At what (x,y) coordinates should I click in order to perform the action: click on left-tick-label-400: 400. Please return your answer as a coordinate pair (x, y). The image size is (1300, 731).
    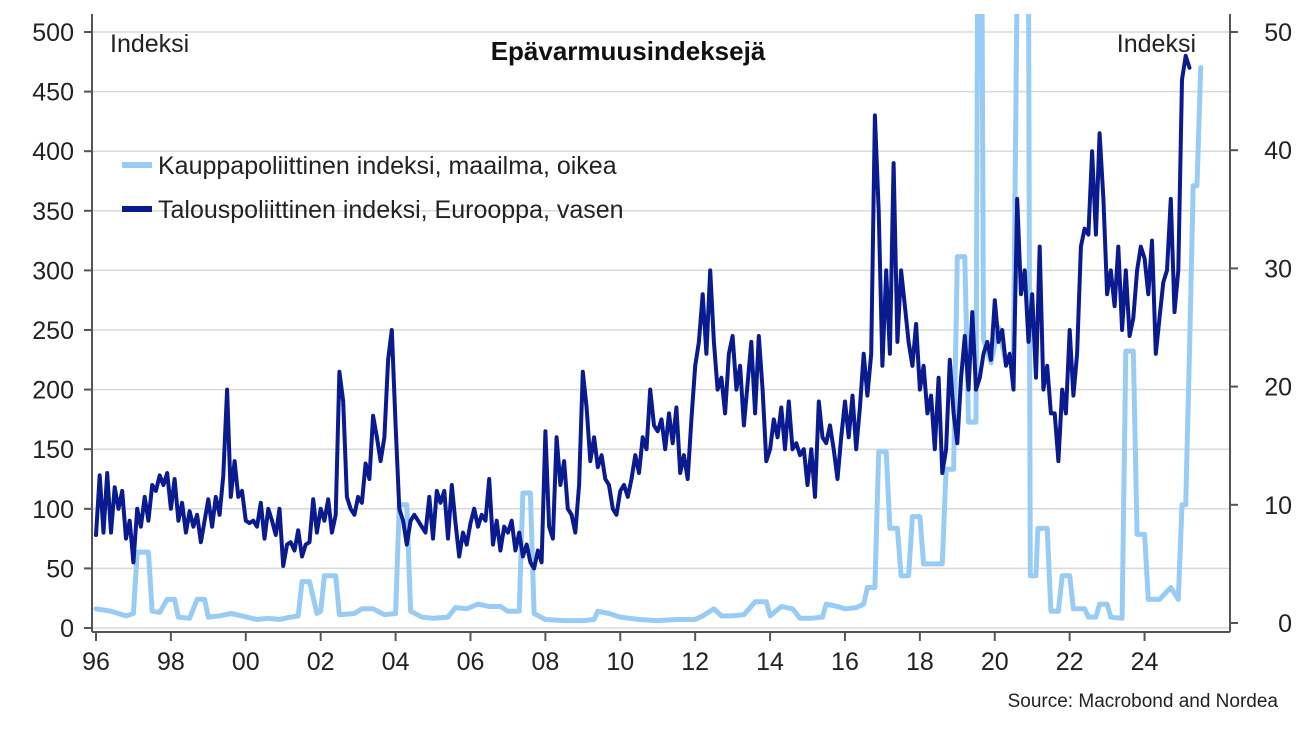
    Looking at the image, I should click on (53, 152).